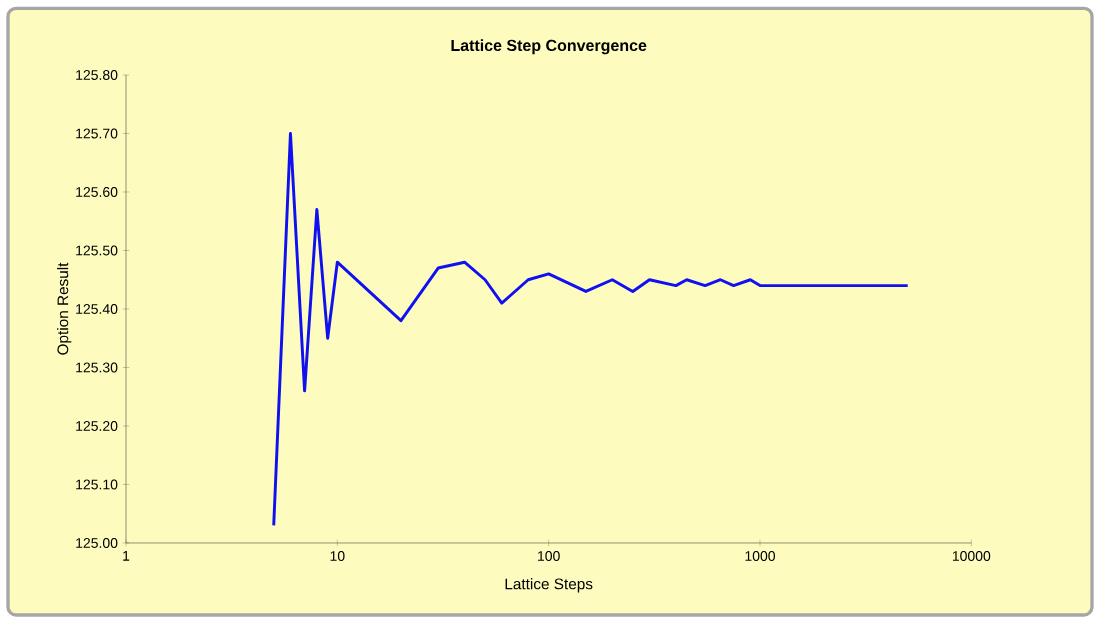  I want to click on x-tick-label: 10, so click(337, 556).